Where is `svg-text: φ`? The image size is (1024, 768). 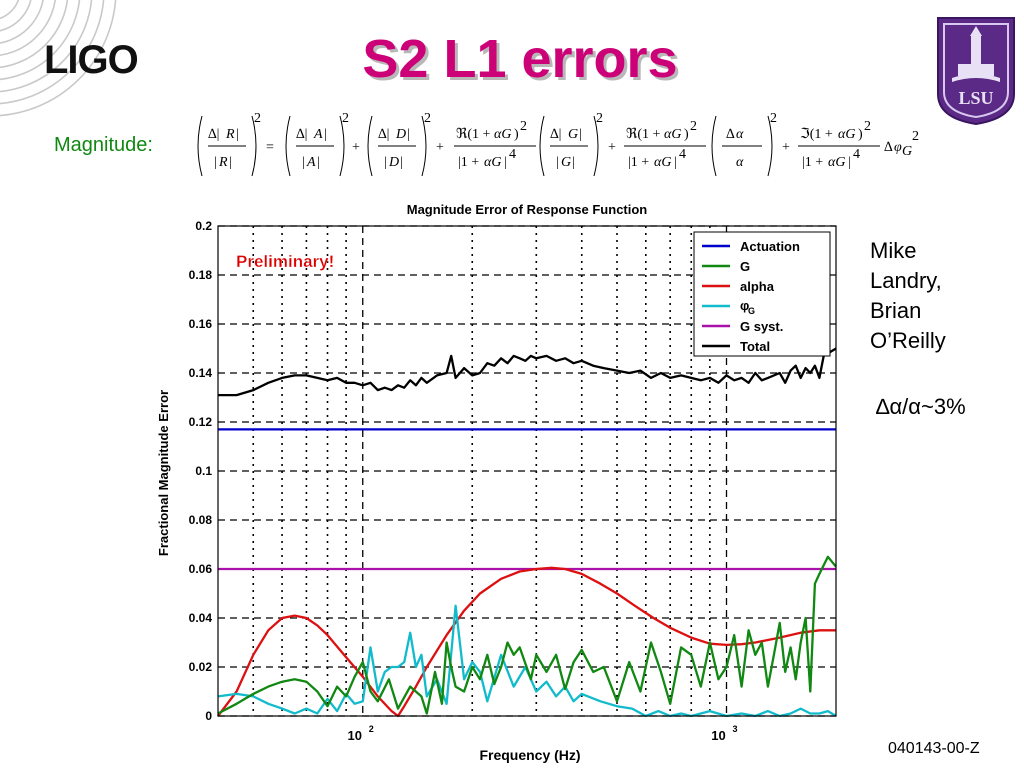 svg-text: φ is located at coordinates (898, 147).